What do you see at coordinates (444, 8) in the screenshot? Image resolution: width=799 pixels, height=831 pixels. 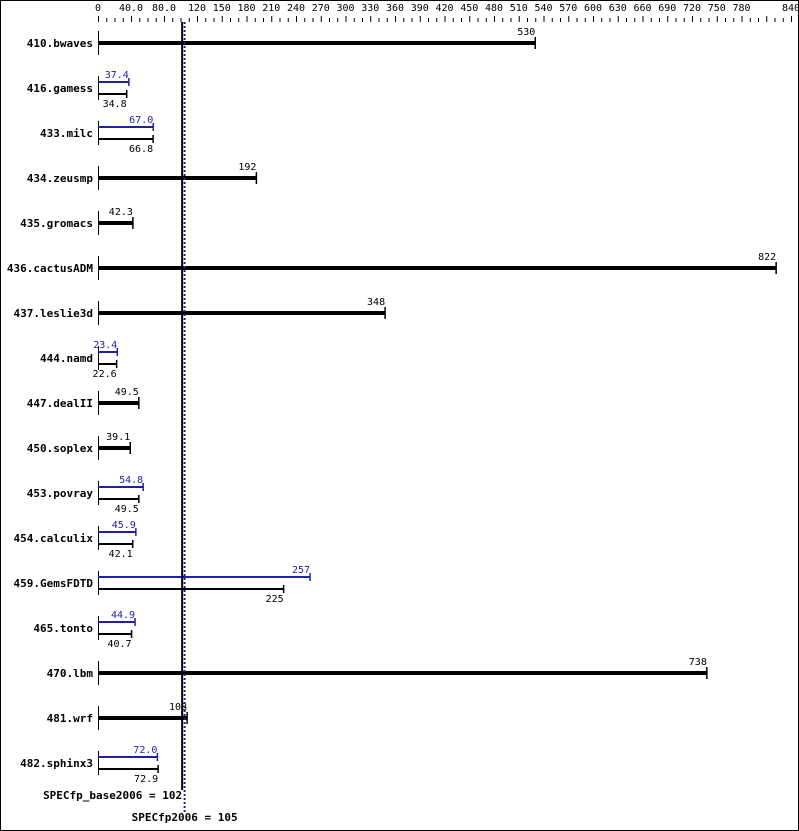 I see `x-tick-label: 420` at bounding box center [444, 8].